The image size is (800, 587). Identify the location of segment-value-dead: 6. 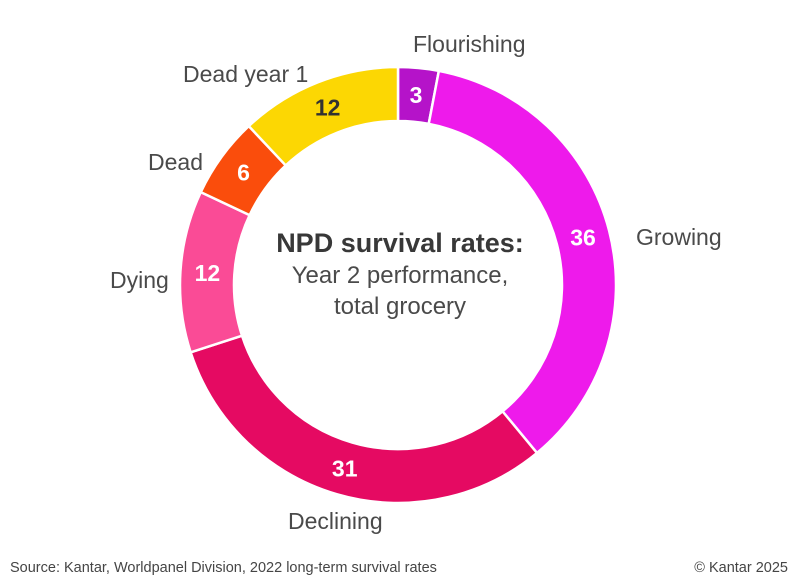
(243, 173).